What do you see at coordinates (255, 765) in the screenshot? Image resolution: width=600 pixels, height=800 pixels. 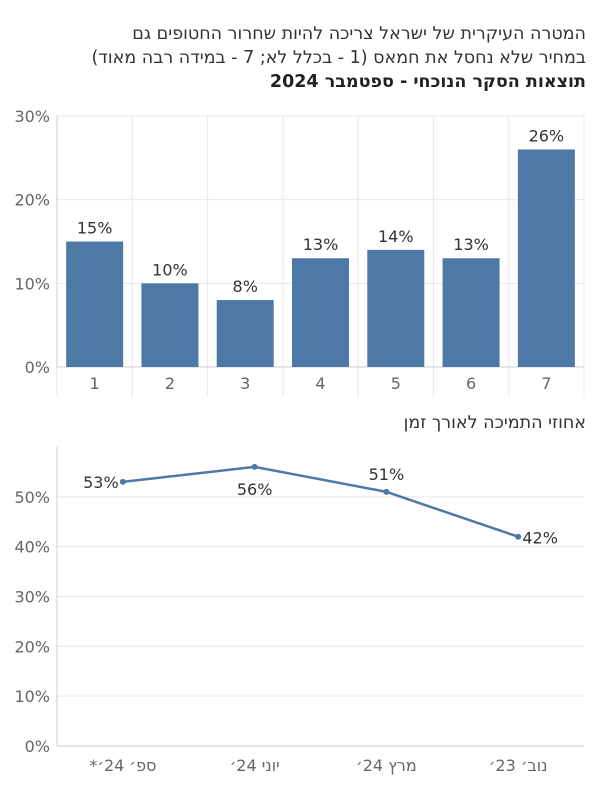 I see `line-x-tick-label: יוני 24׳` at bounding box center [255, 765].